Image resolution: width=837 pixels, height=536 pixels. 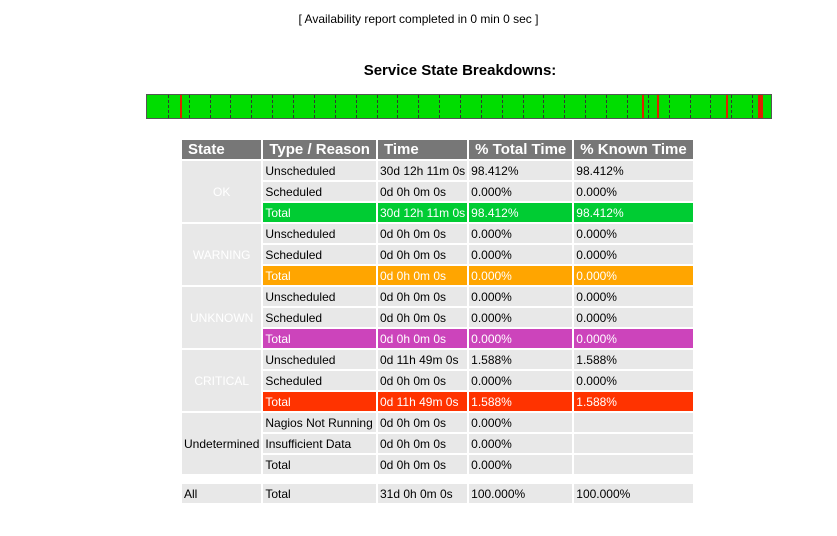 I want to click on state-timeline-bar, so click(x=459, y=106).